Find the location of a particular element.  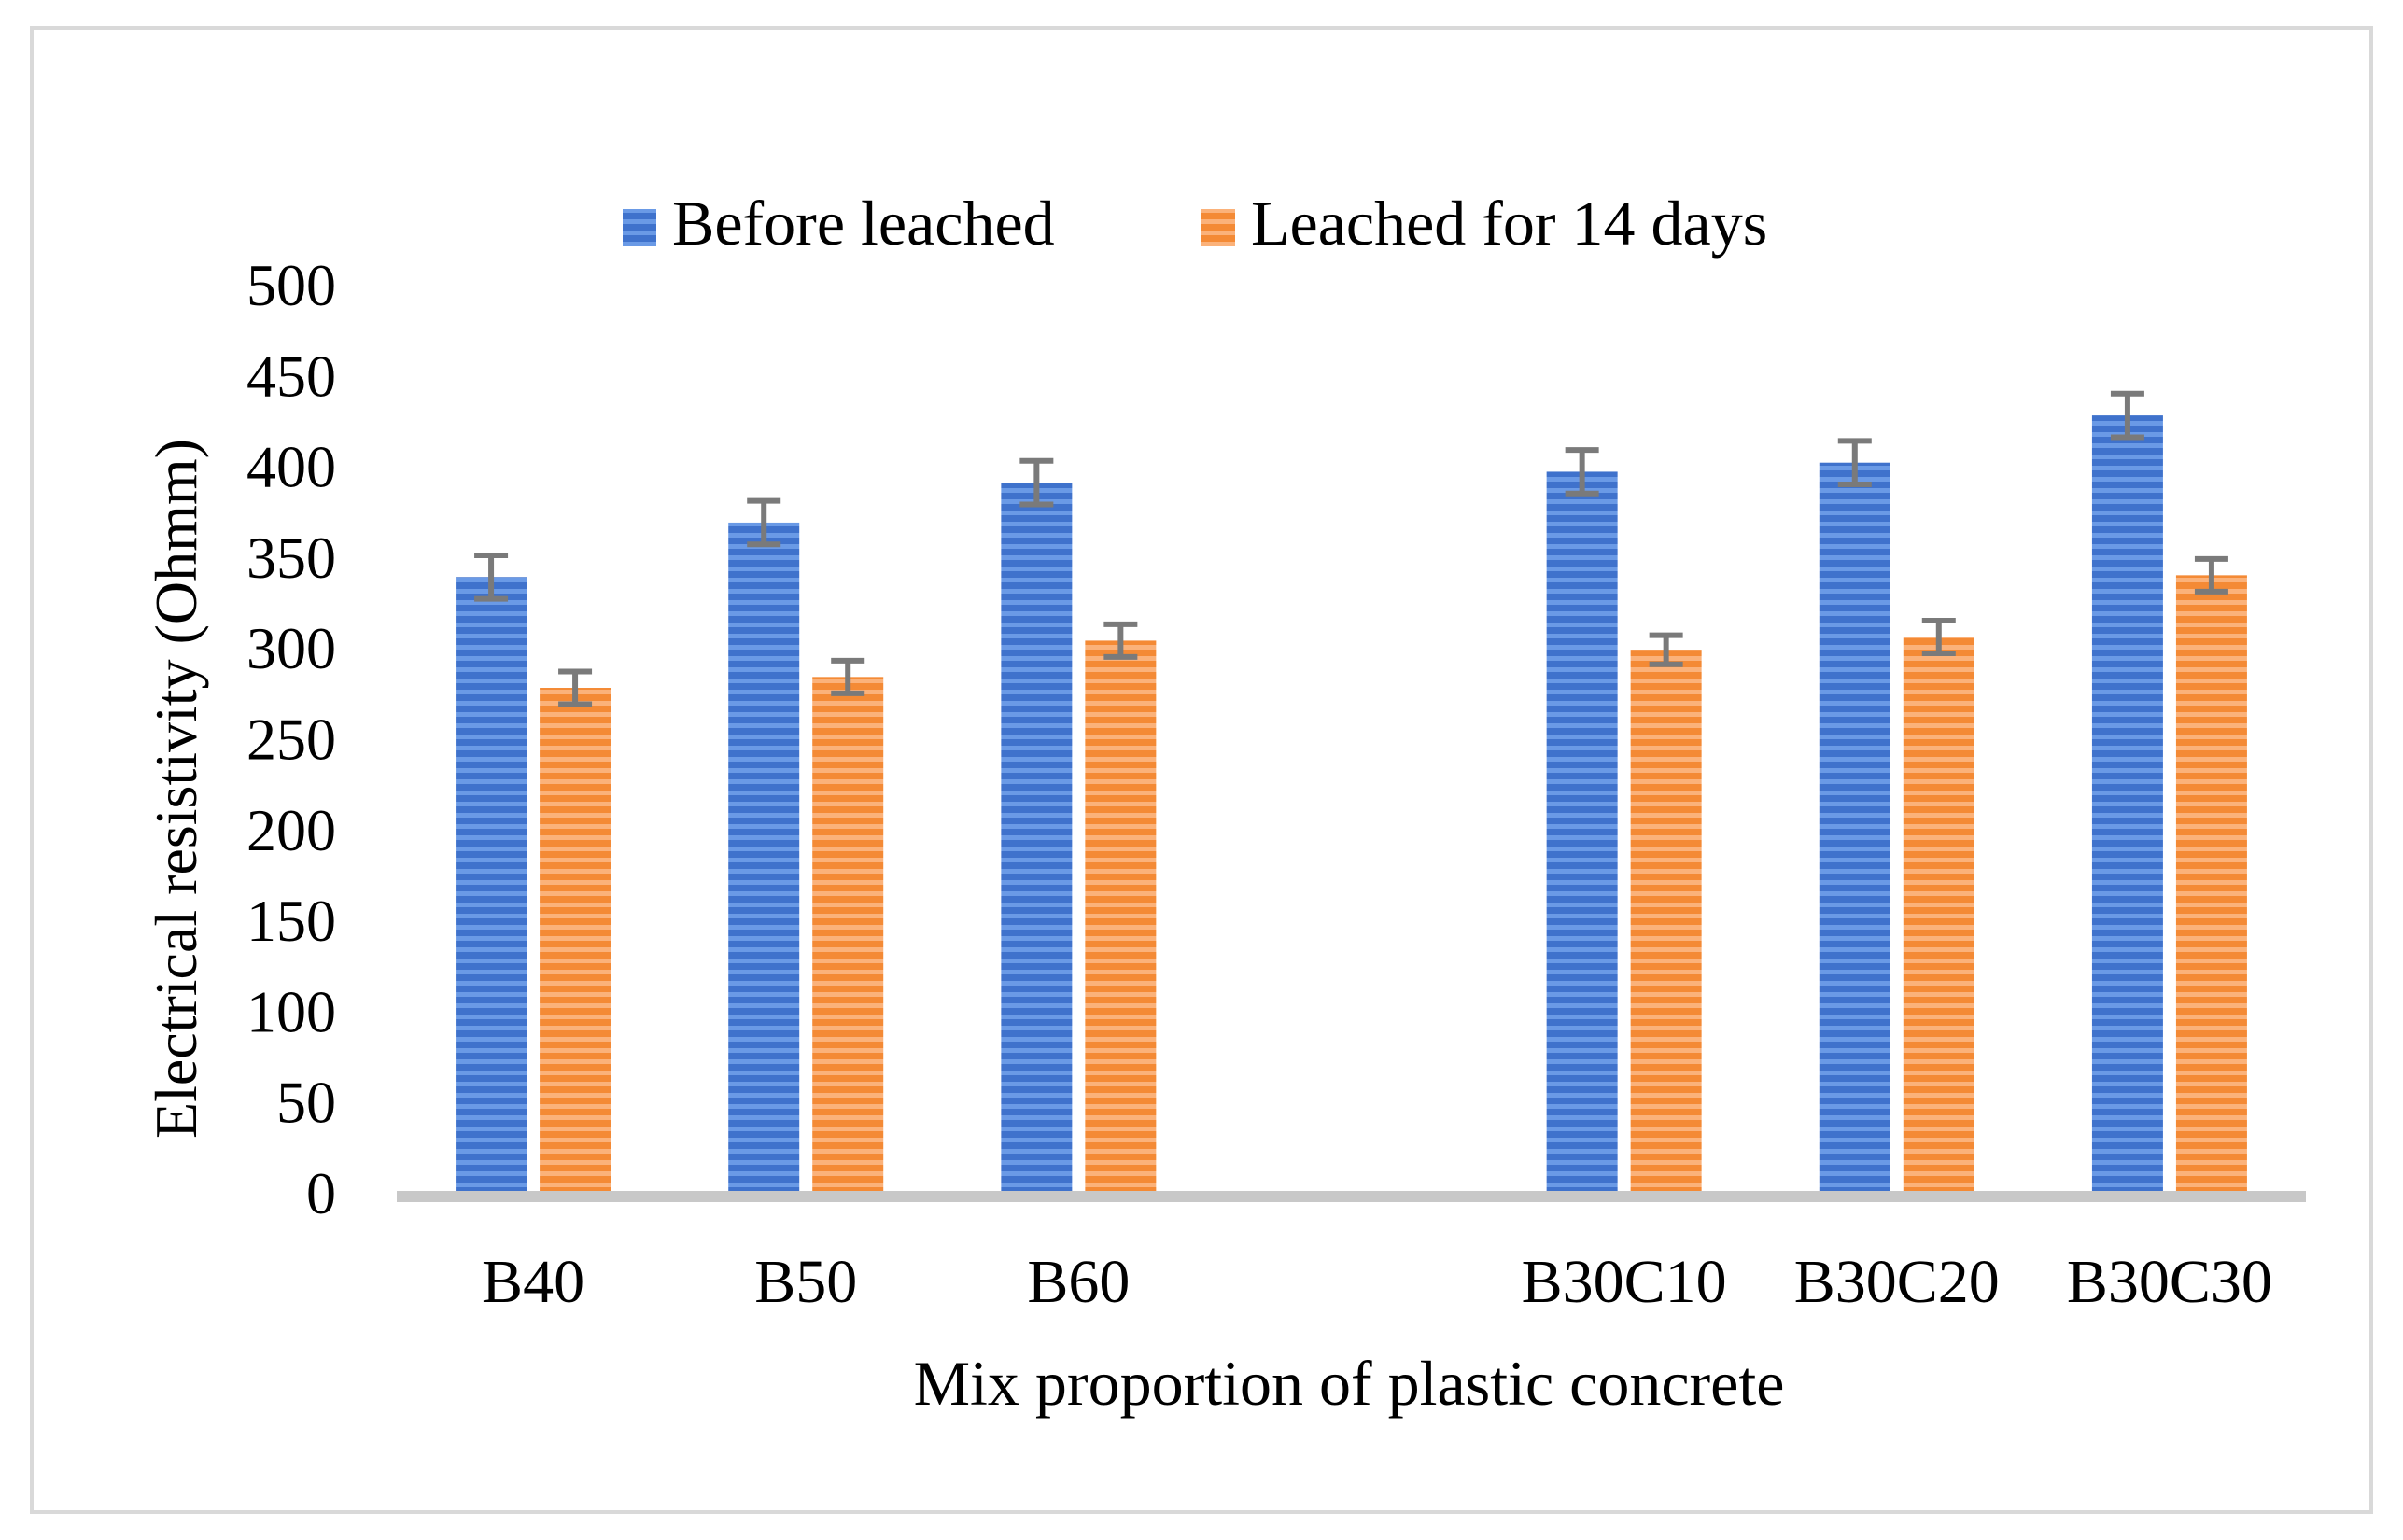

legend-swatch-leached-14-days is located at coordinates (1218, 227).